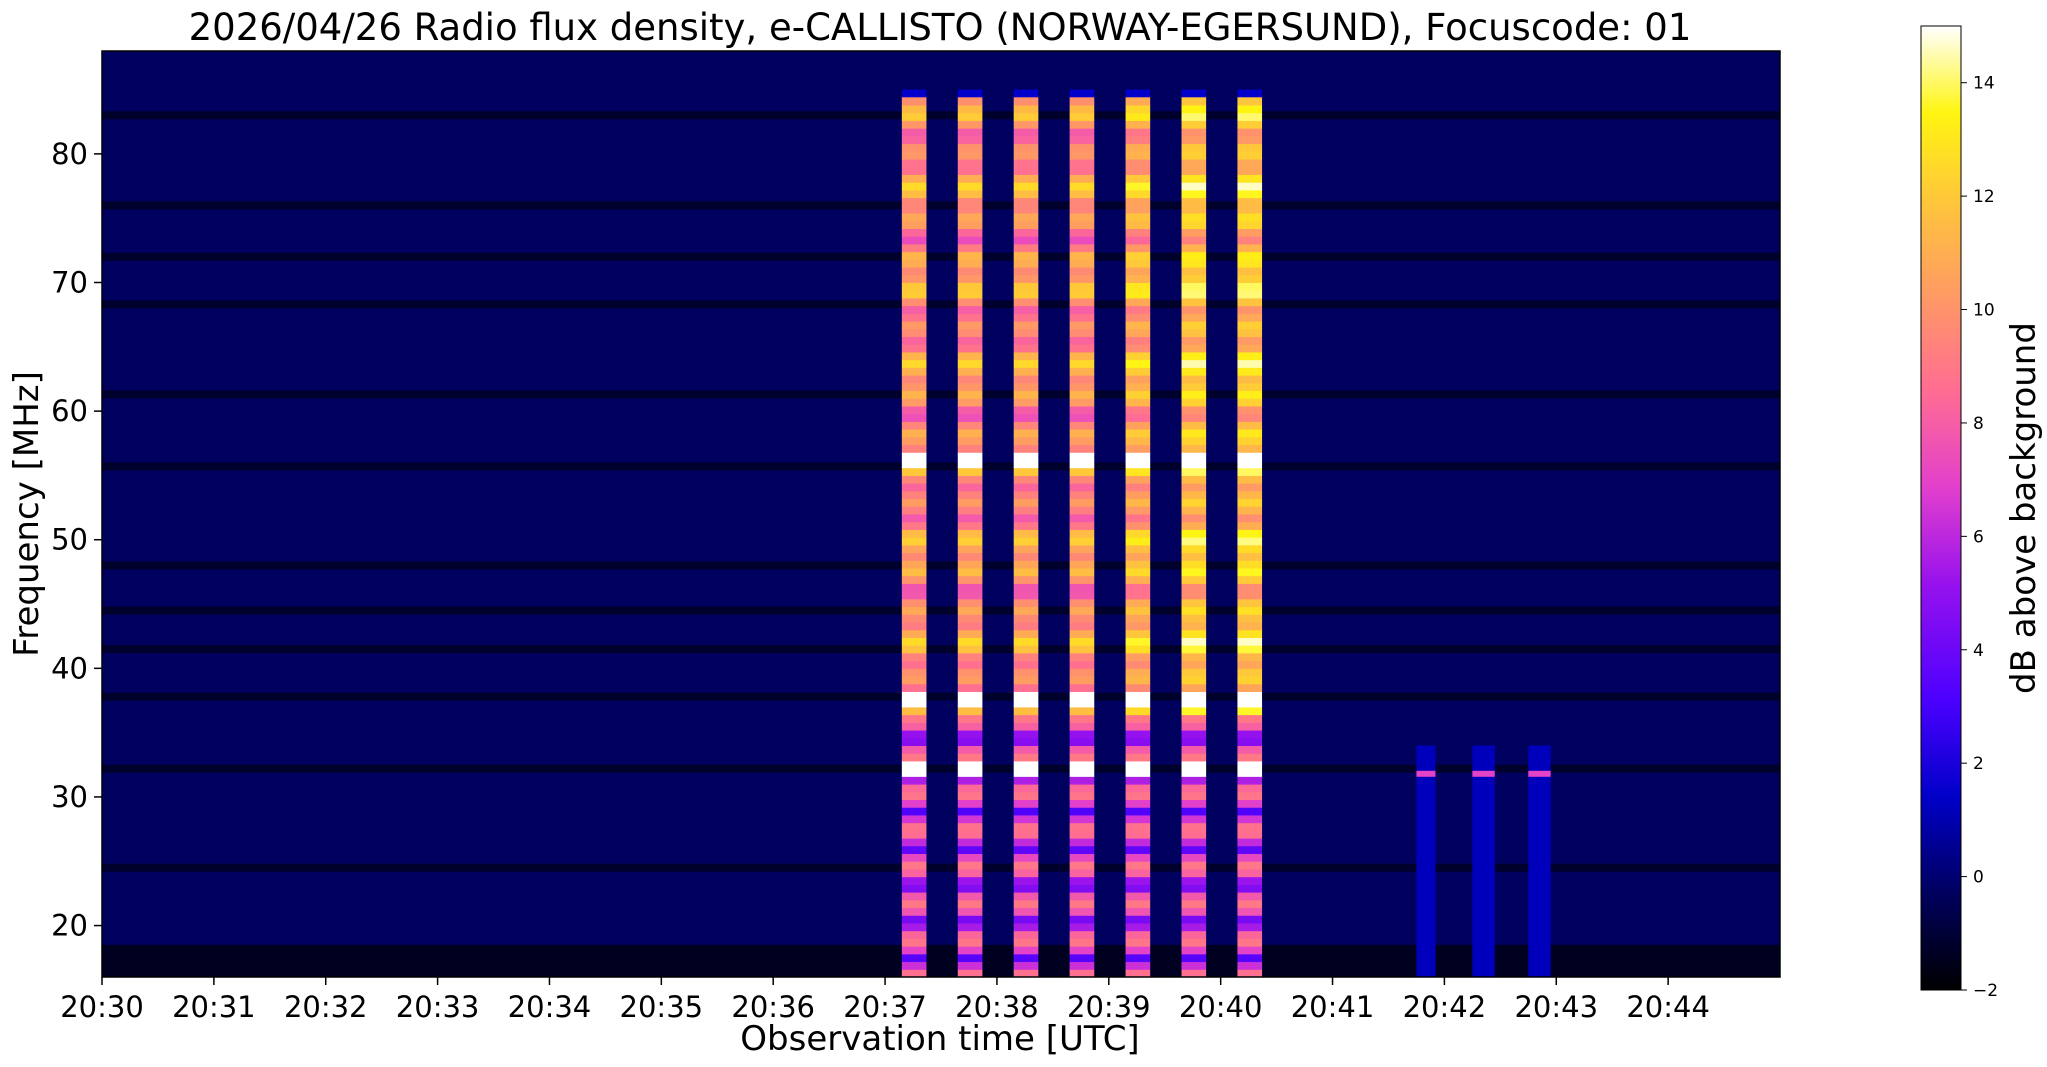 The image size is (2047, 1067). What do you see at coordinates (69, 797) in the screenshot?
I see `y-tick-label: 30` at bounding box center [69, 797].